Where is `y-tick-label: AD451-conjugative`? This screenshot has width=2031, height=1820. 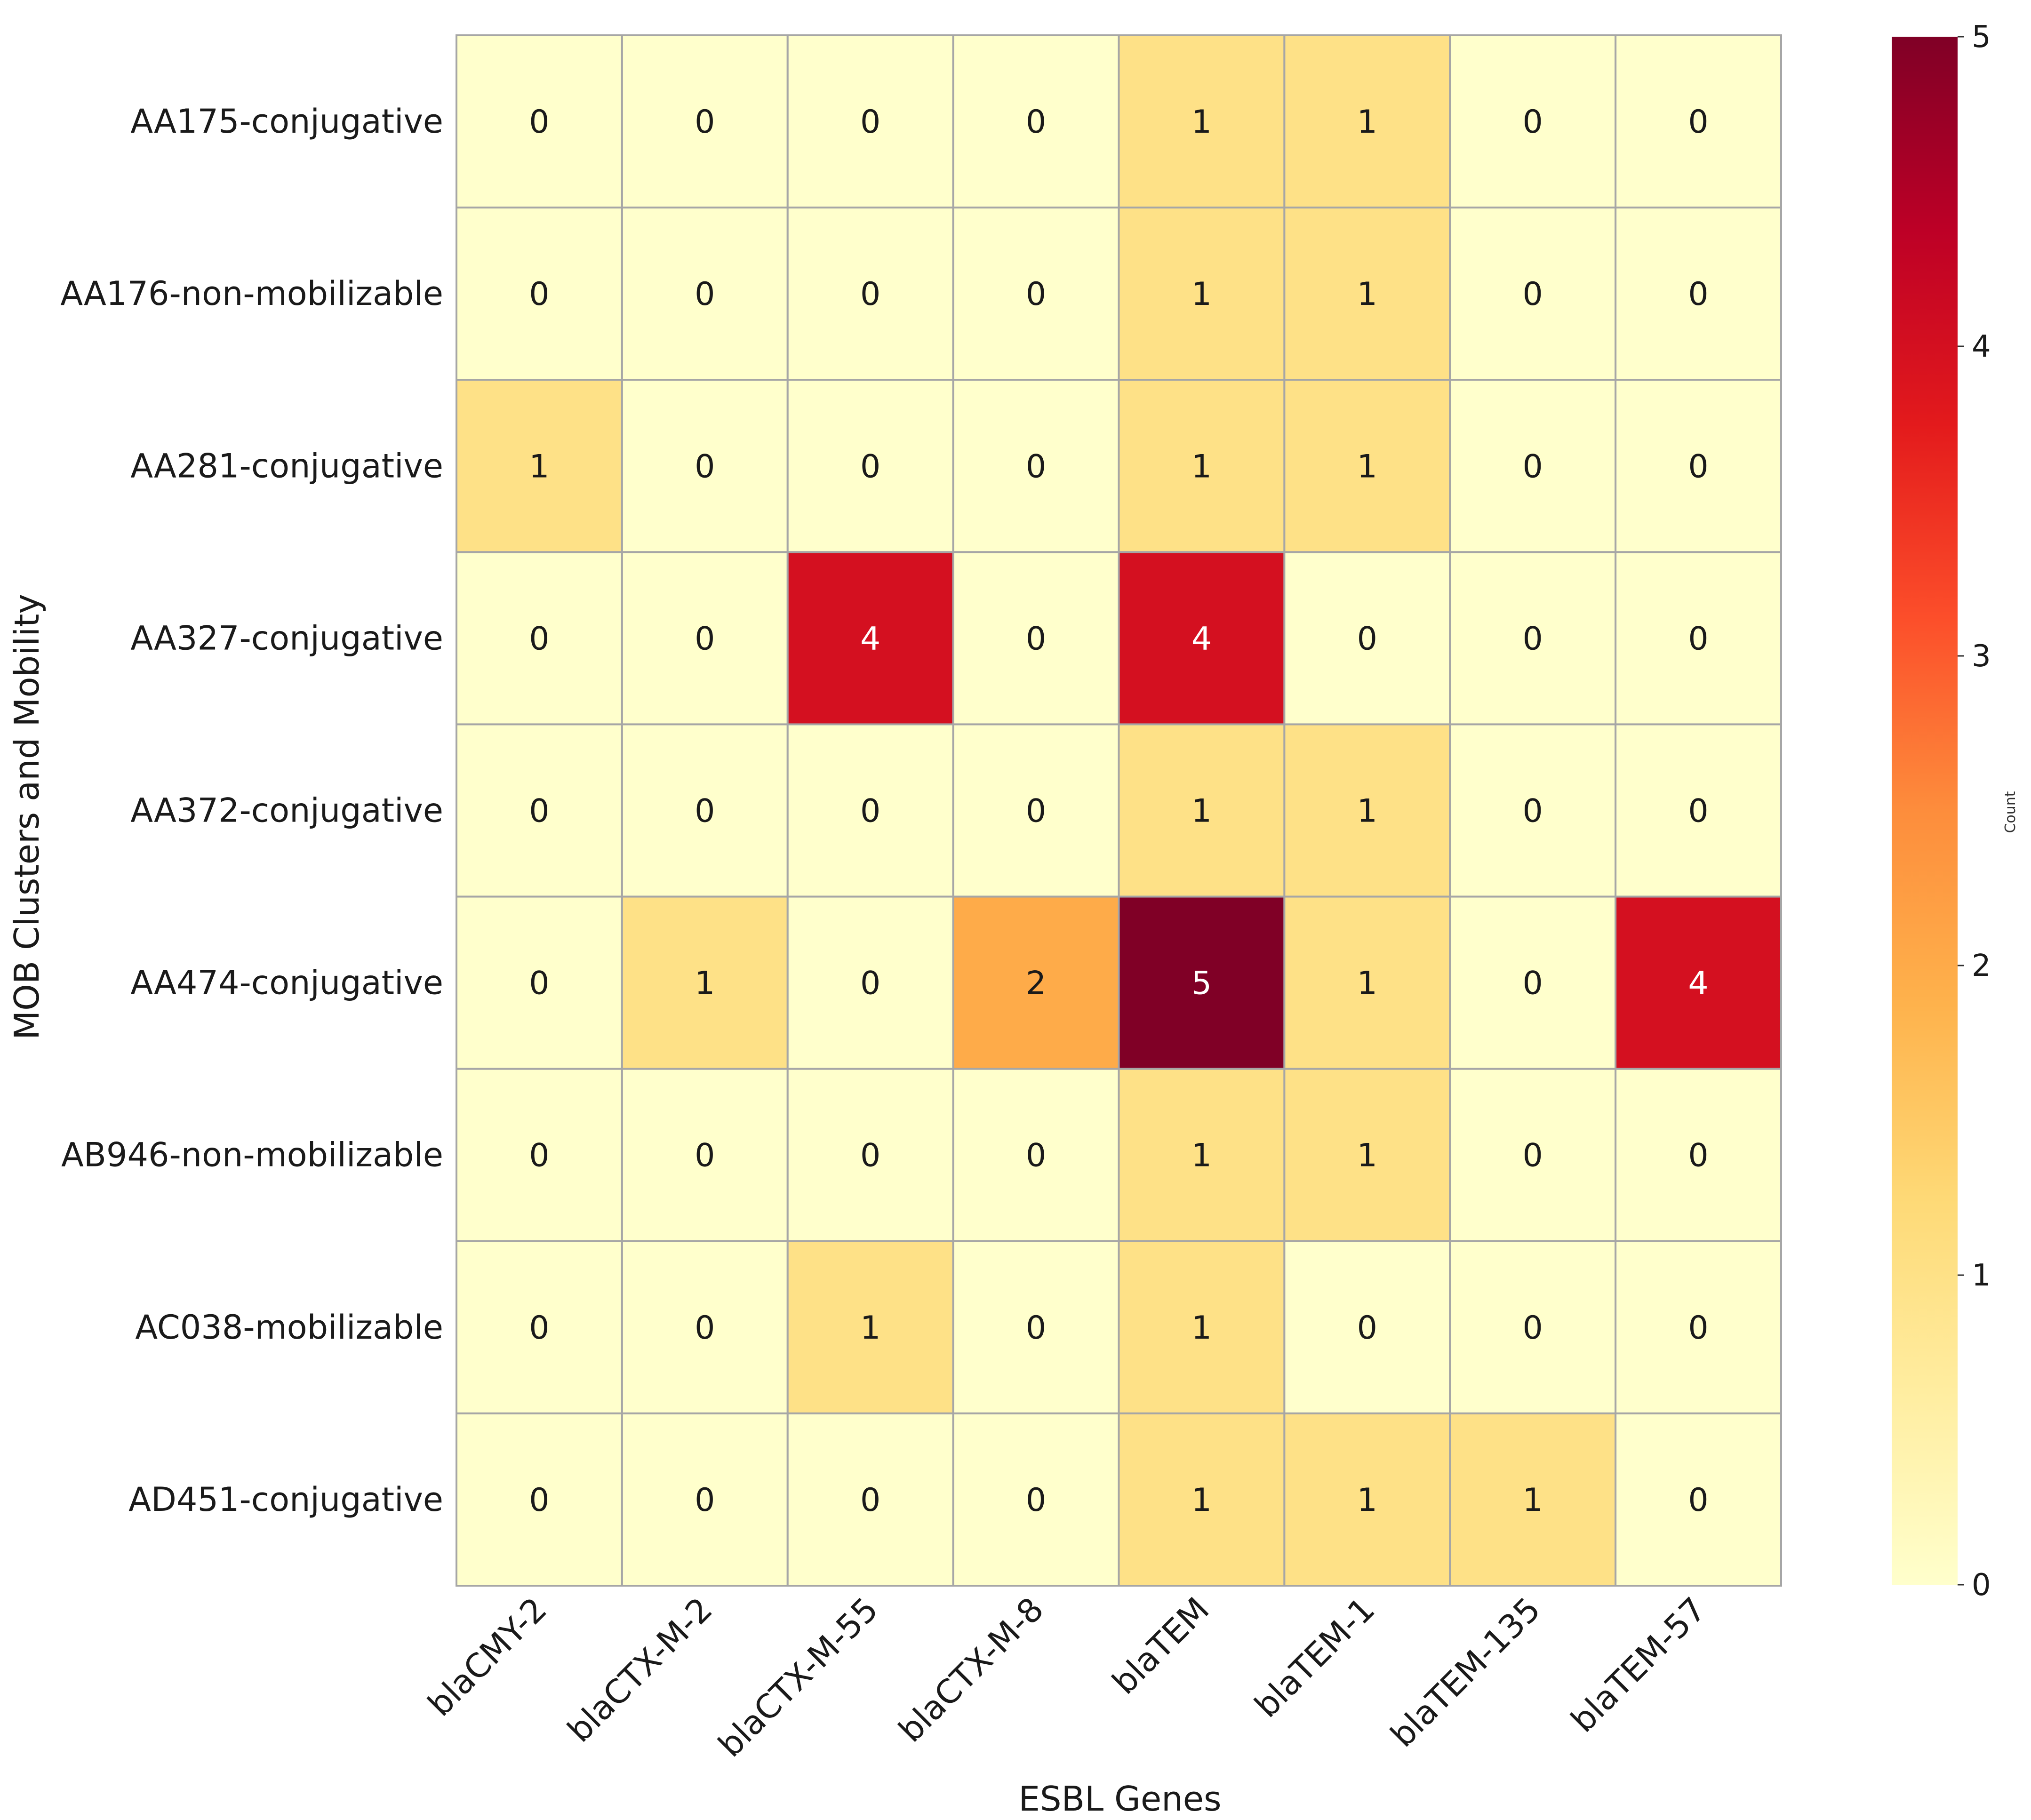 y-tick-label: AD451-conjugative is located at coordinates (285, 1499).